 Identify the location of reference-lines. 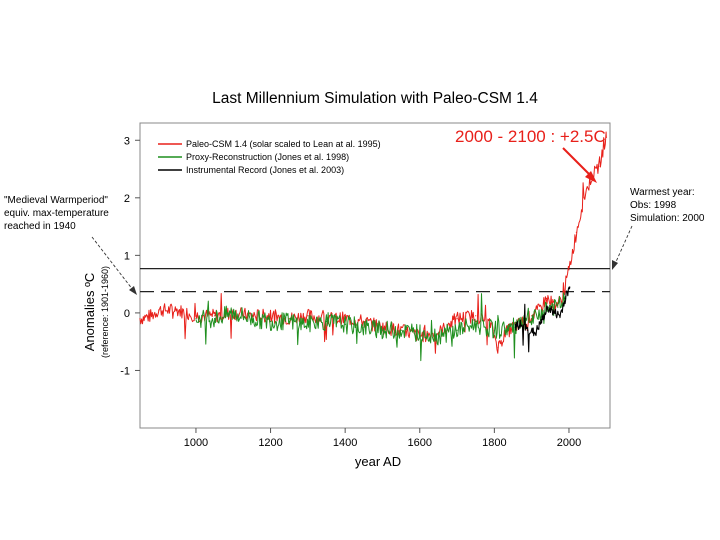
(375, 280).